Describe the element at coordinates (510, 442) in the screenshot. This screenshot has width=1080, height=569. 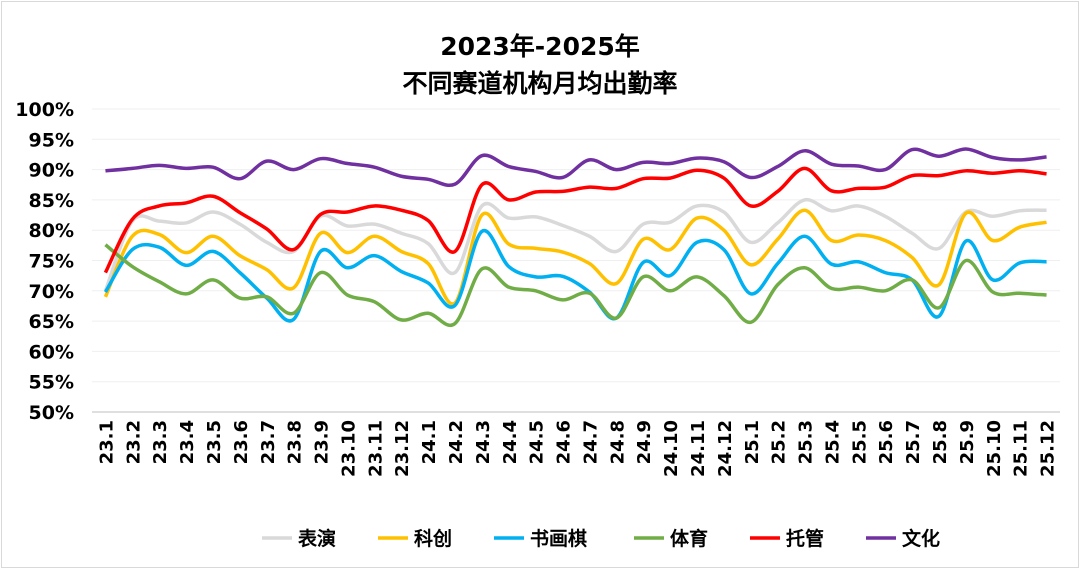
I see `x-tick-label: 24.4` at that location.